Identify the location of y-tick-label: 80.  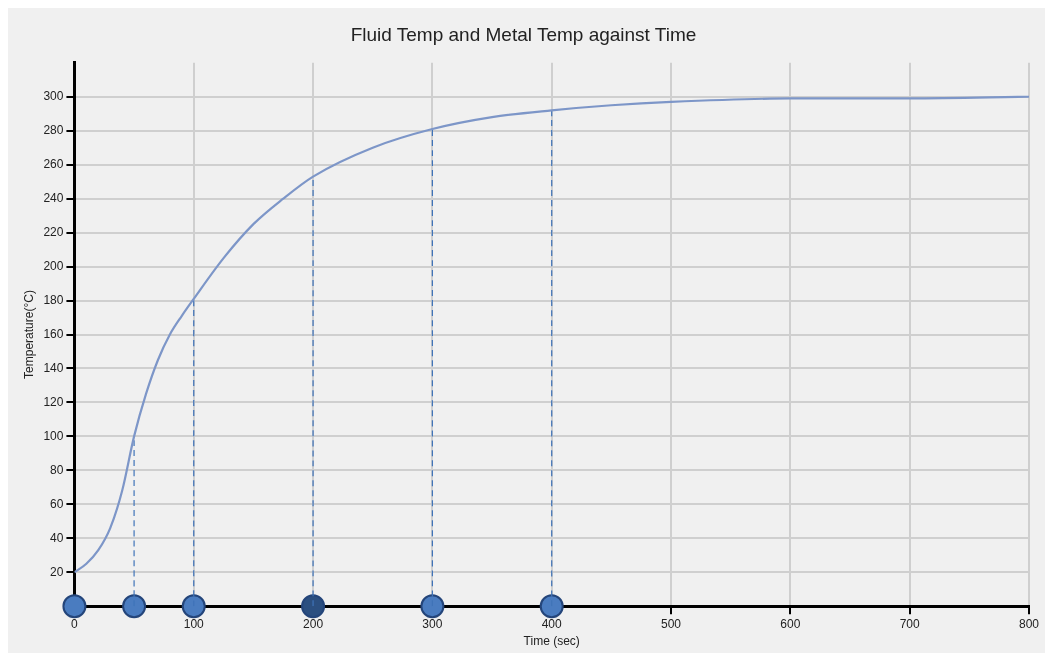
(57, 469).